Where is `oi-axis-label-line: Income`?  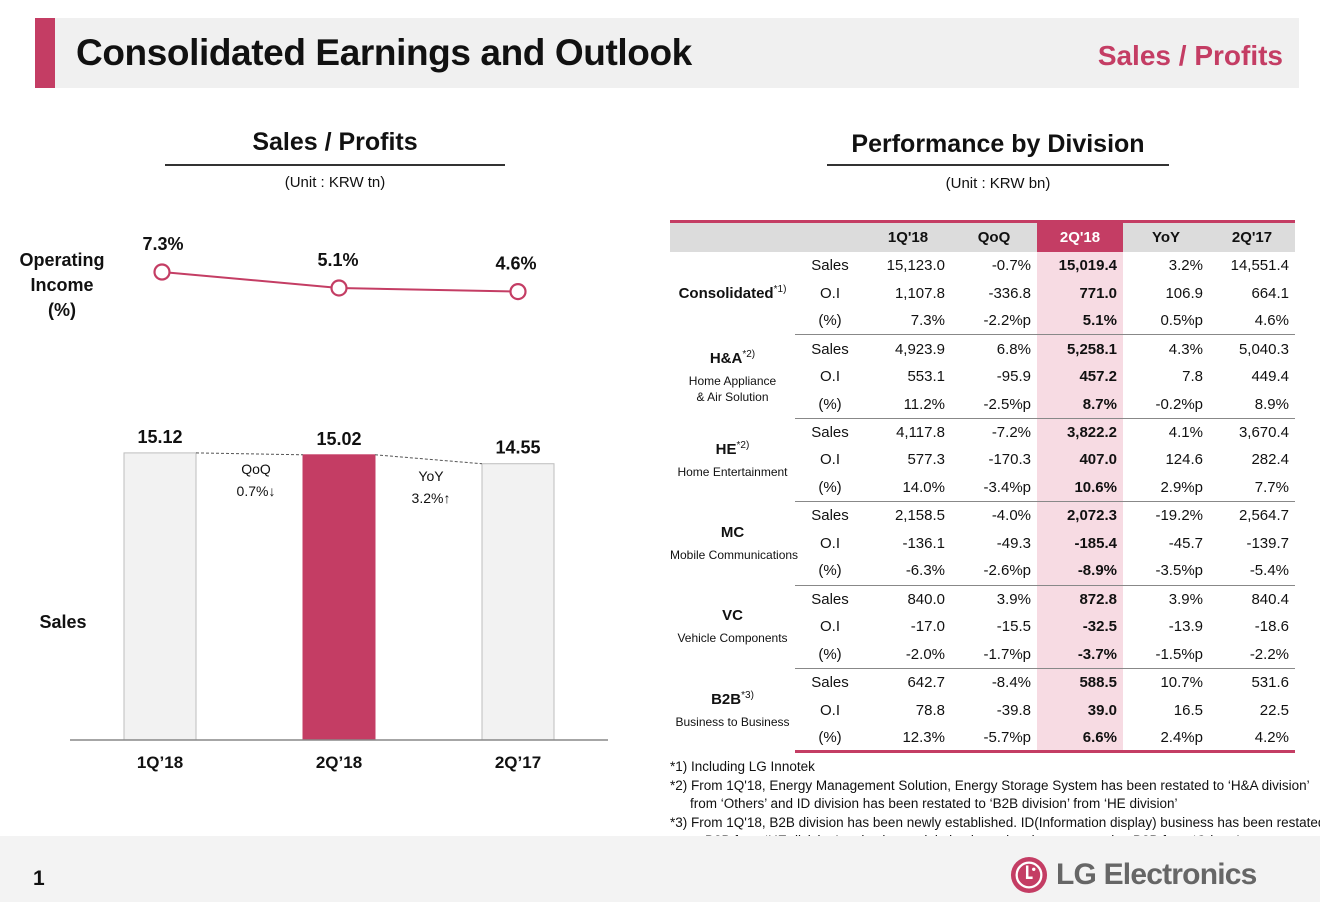
oi-axis-label-line: Income is located at coordinates (61, 285).